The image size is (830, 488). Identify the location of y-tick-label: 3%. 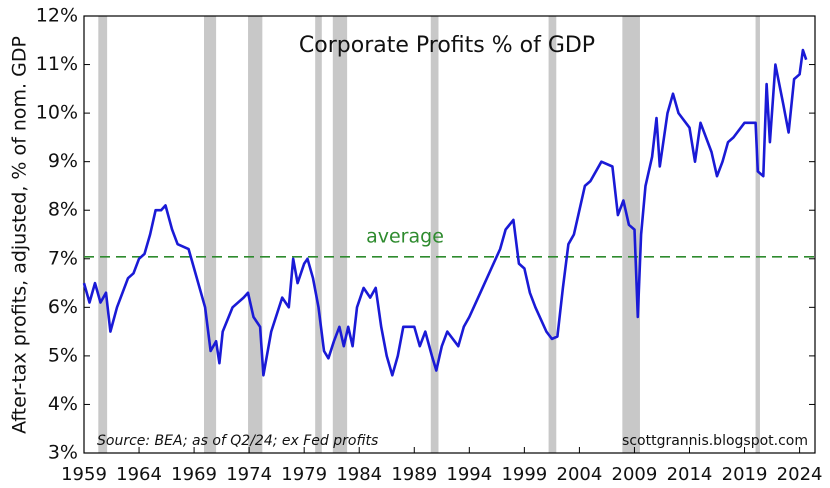
(63, 453).